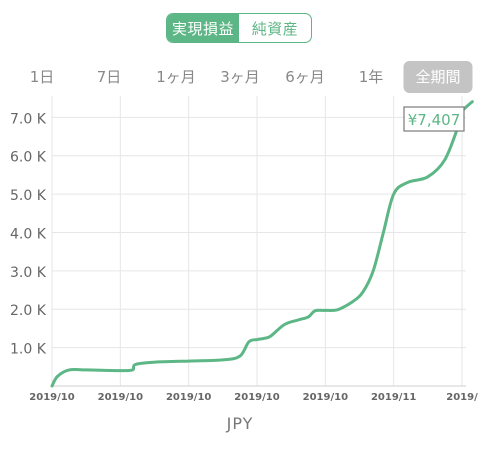 This screenshot has width=480, height=455. What do you see at coordinates (28, 273) in the screenshot?
I see `y-tick-label: 3.0 K` at bounding box center [28, 273].